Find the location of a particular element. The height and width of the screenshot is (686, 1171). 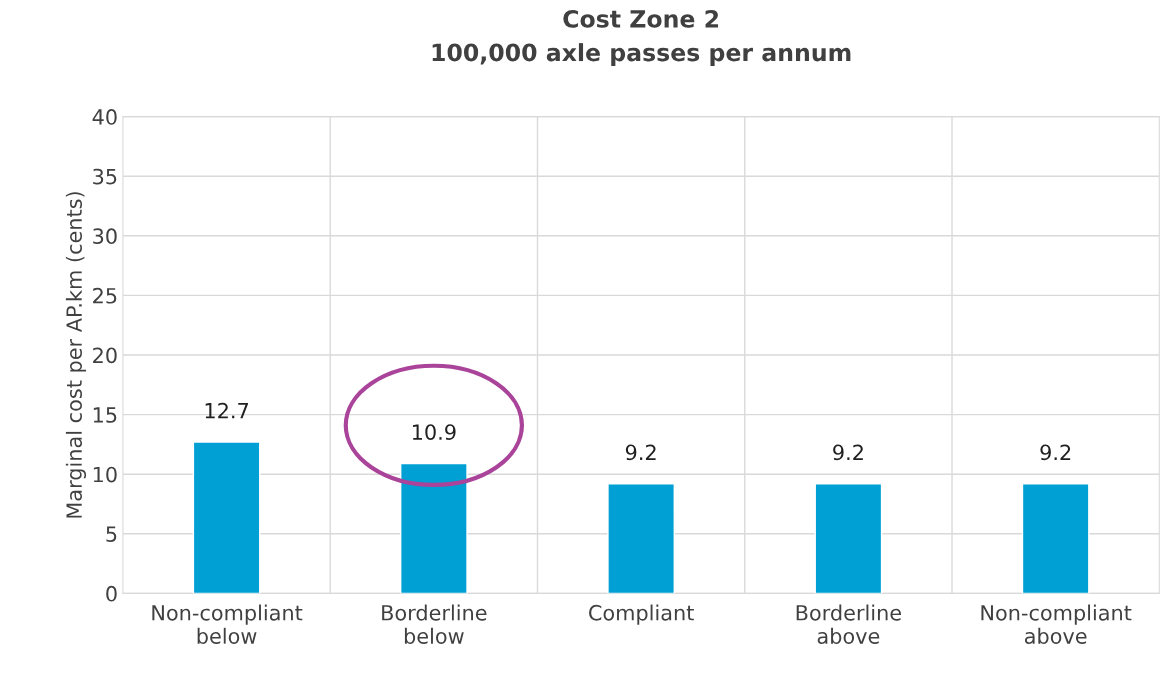

data-label: 10.9 is located at coordinates (434, 432).